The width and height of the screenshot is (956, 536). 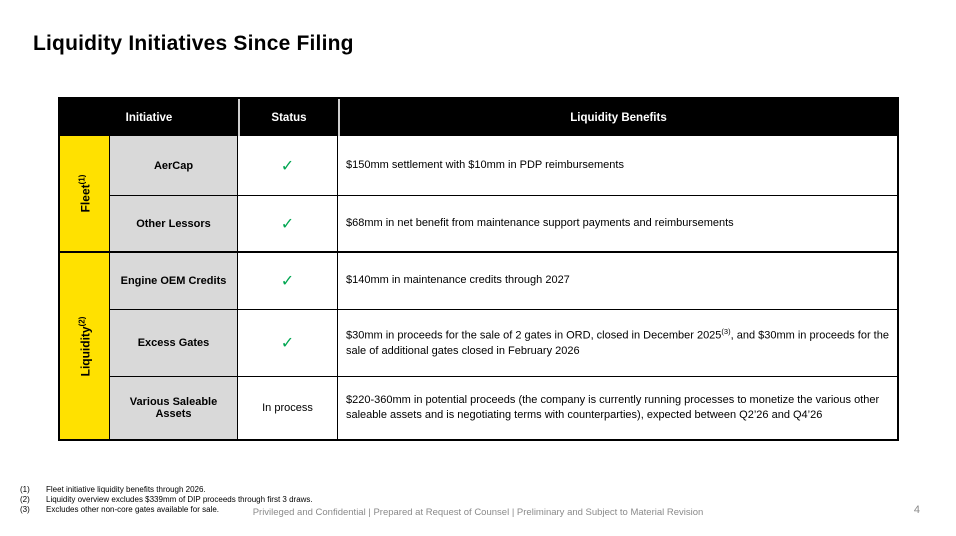 I want to click on status-check-excess-gates: ✓, so click(x=288, y=343).